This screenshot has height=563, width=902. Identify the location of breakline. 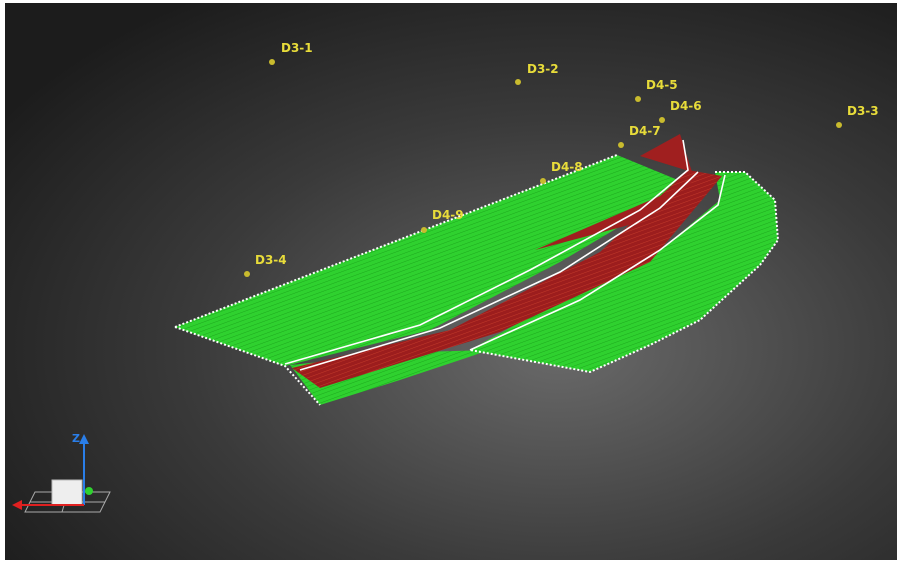
(597, 262).